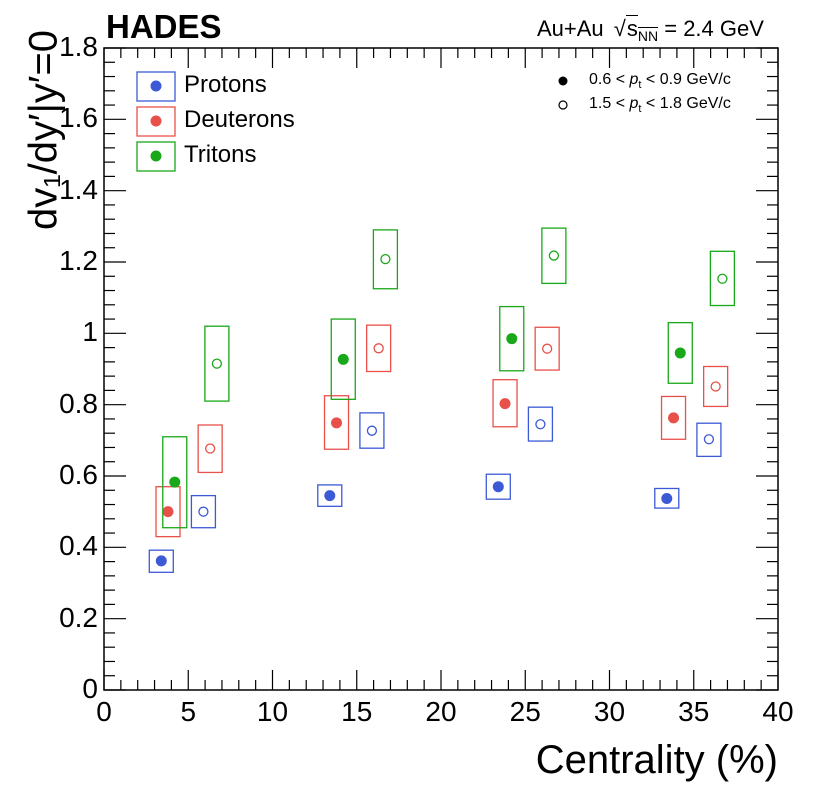  I want to click on legend-pt-label: 0.6 < pt < 0.9 GeV/c, so click(660, 81).